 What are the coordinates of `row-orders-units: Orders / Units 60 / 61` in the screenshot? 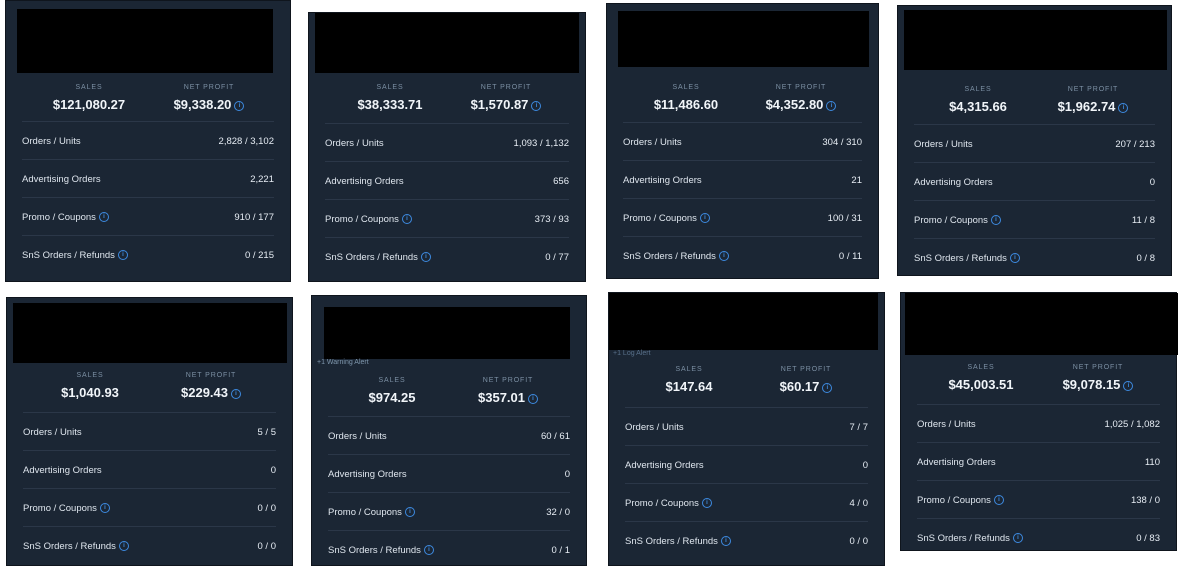 It's located at (449, 435).